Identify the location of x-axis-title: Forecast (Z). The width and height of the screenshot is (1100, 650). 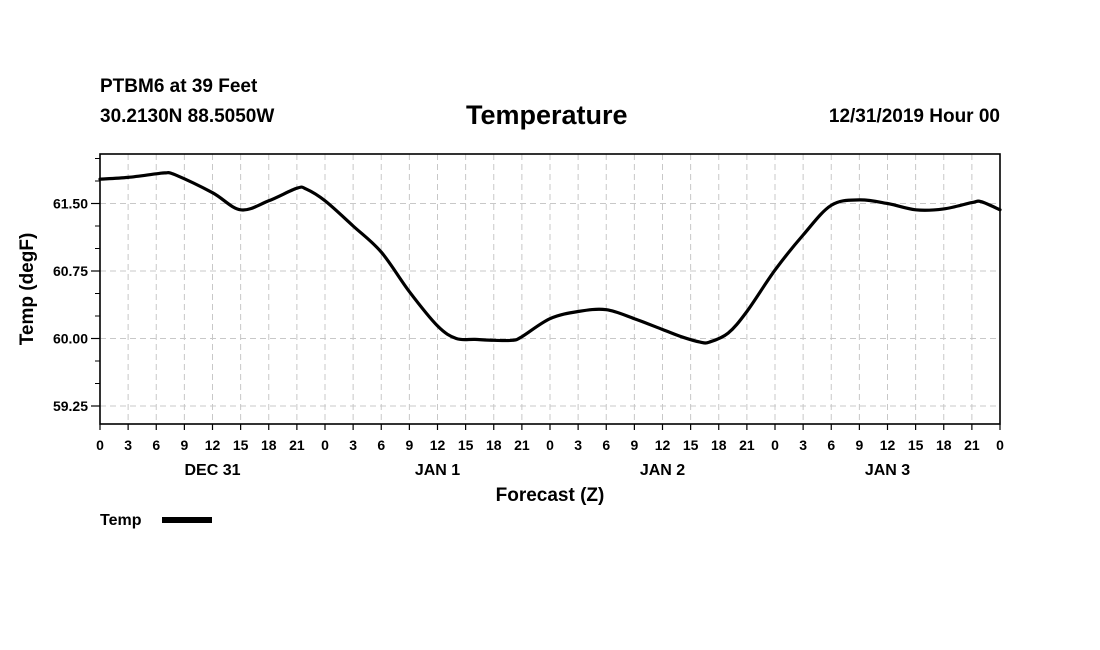
(550, 495).